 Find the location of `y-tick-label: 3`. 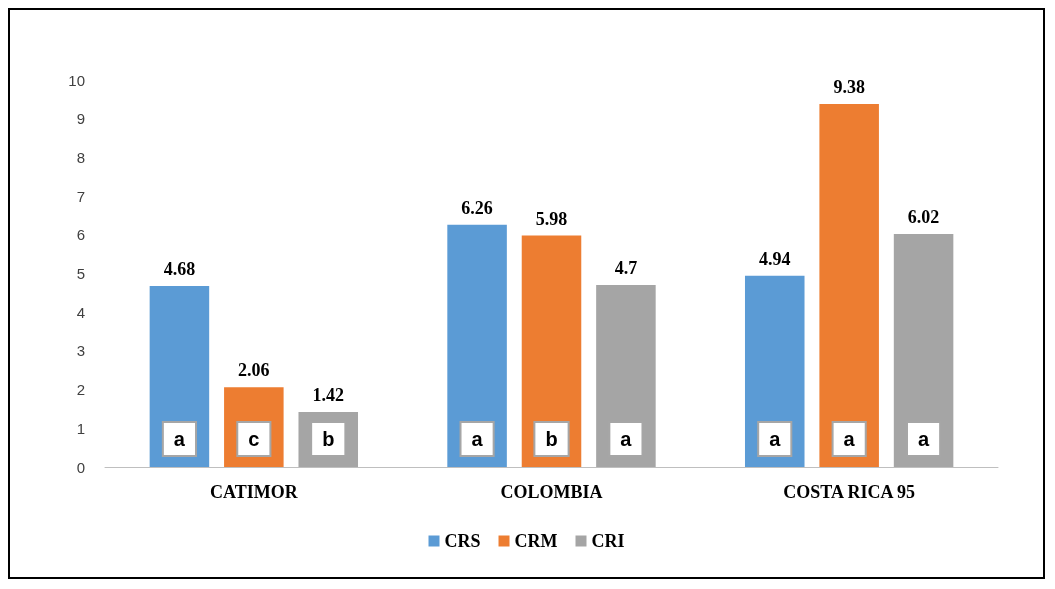

y-tick-label: 3 is located at coordinates (80, 351).